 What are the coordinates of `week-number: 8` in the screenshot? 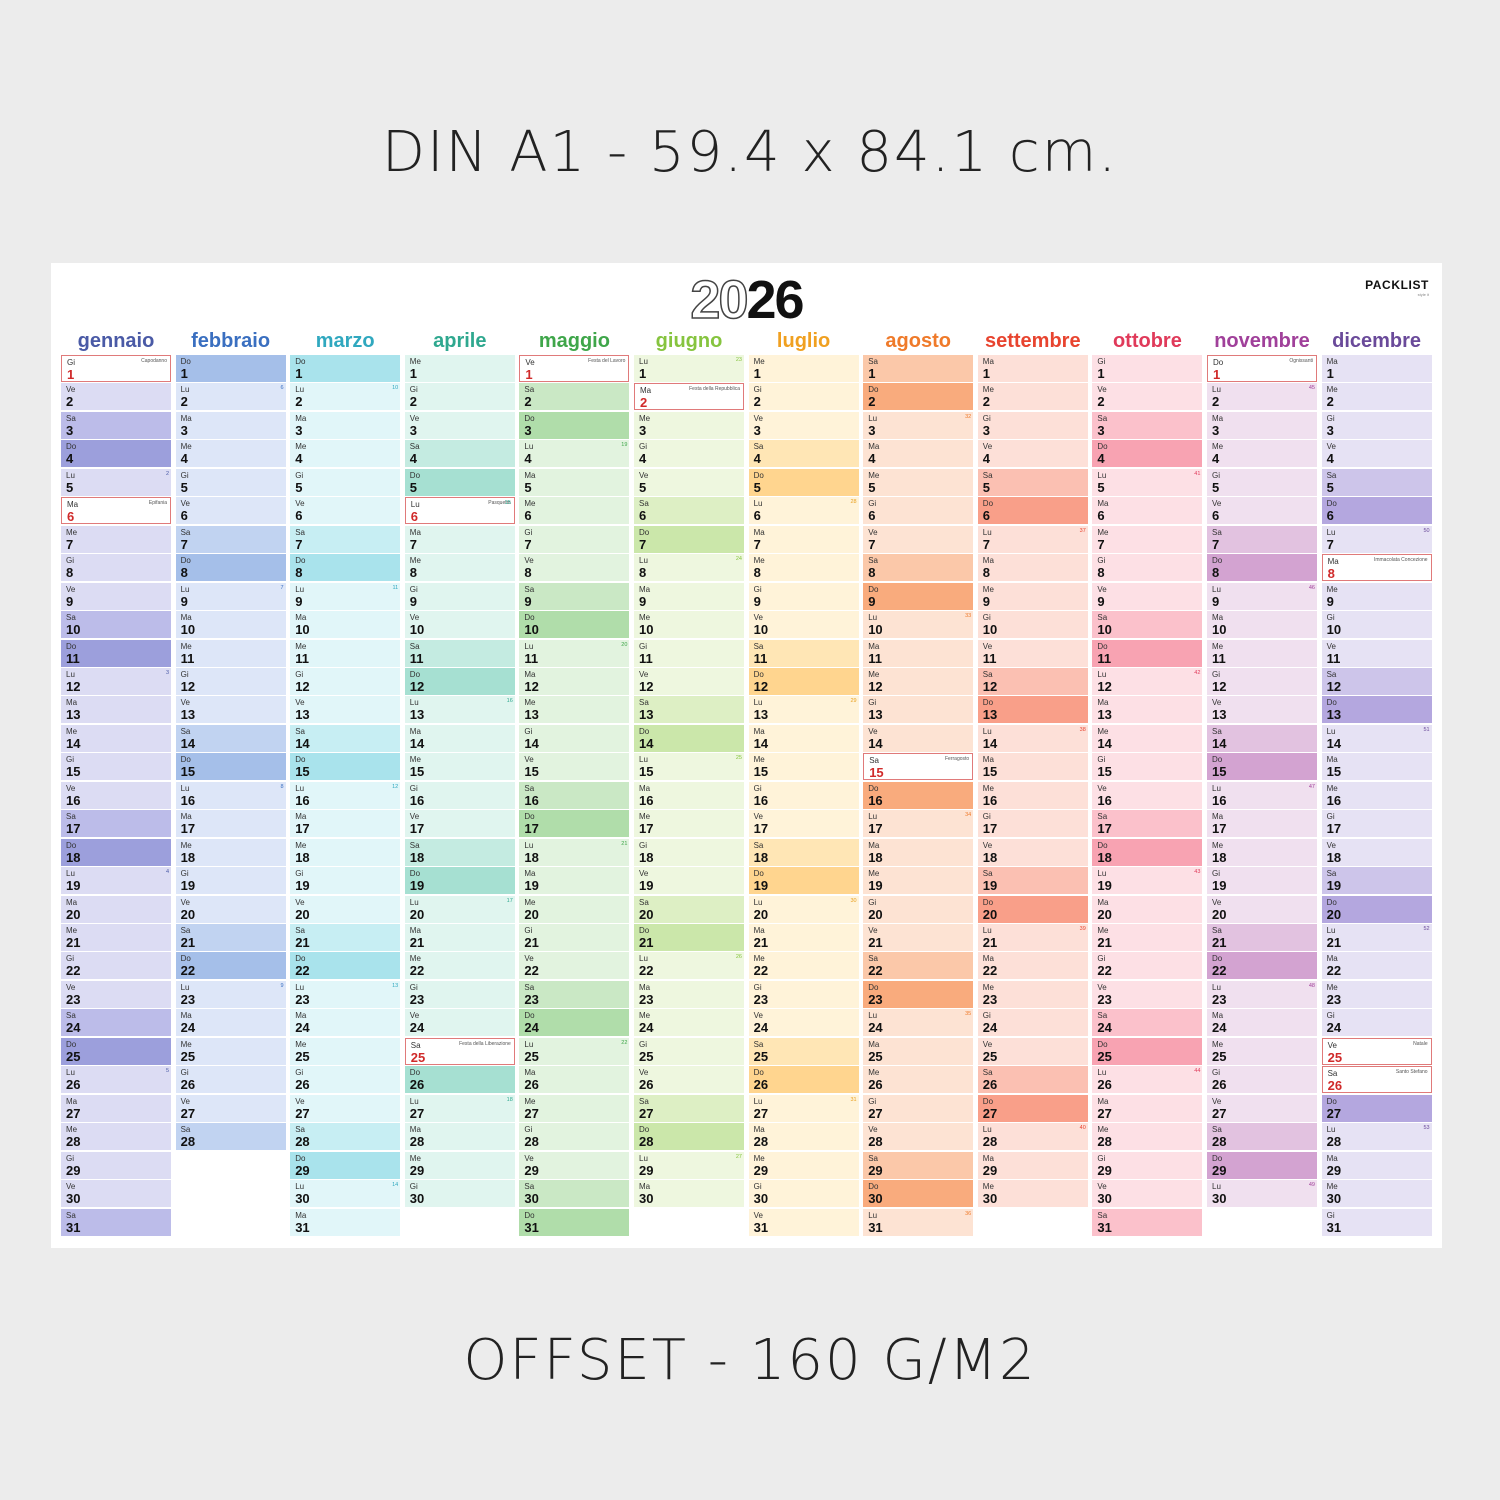 It's located at (282, 786).